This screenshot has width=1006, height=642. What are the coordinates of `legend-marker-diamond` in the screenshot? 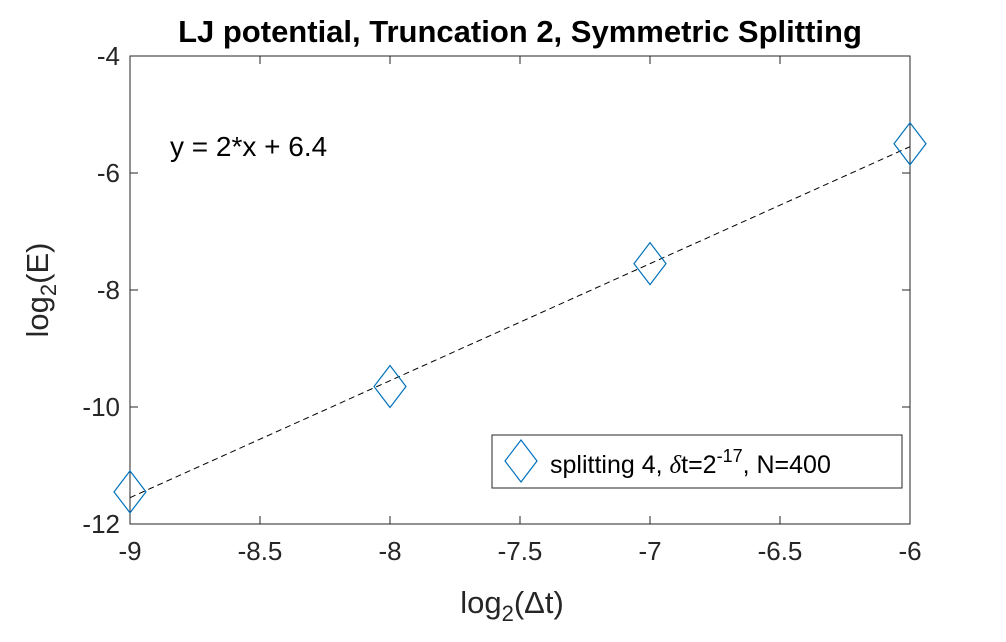 It's located at (521, 461).